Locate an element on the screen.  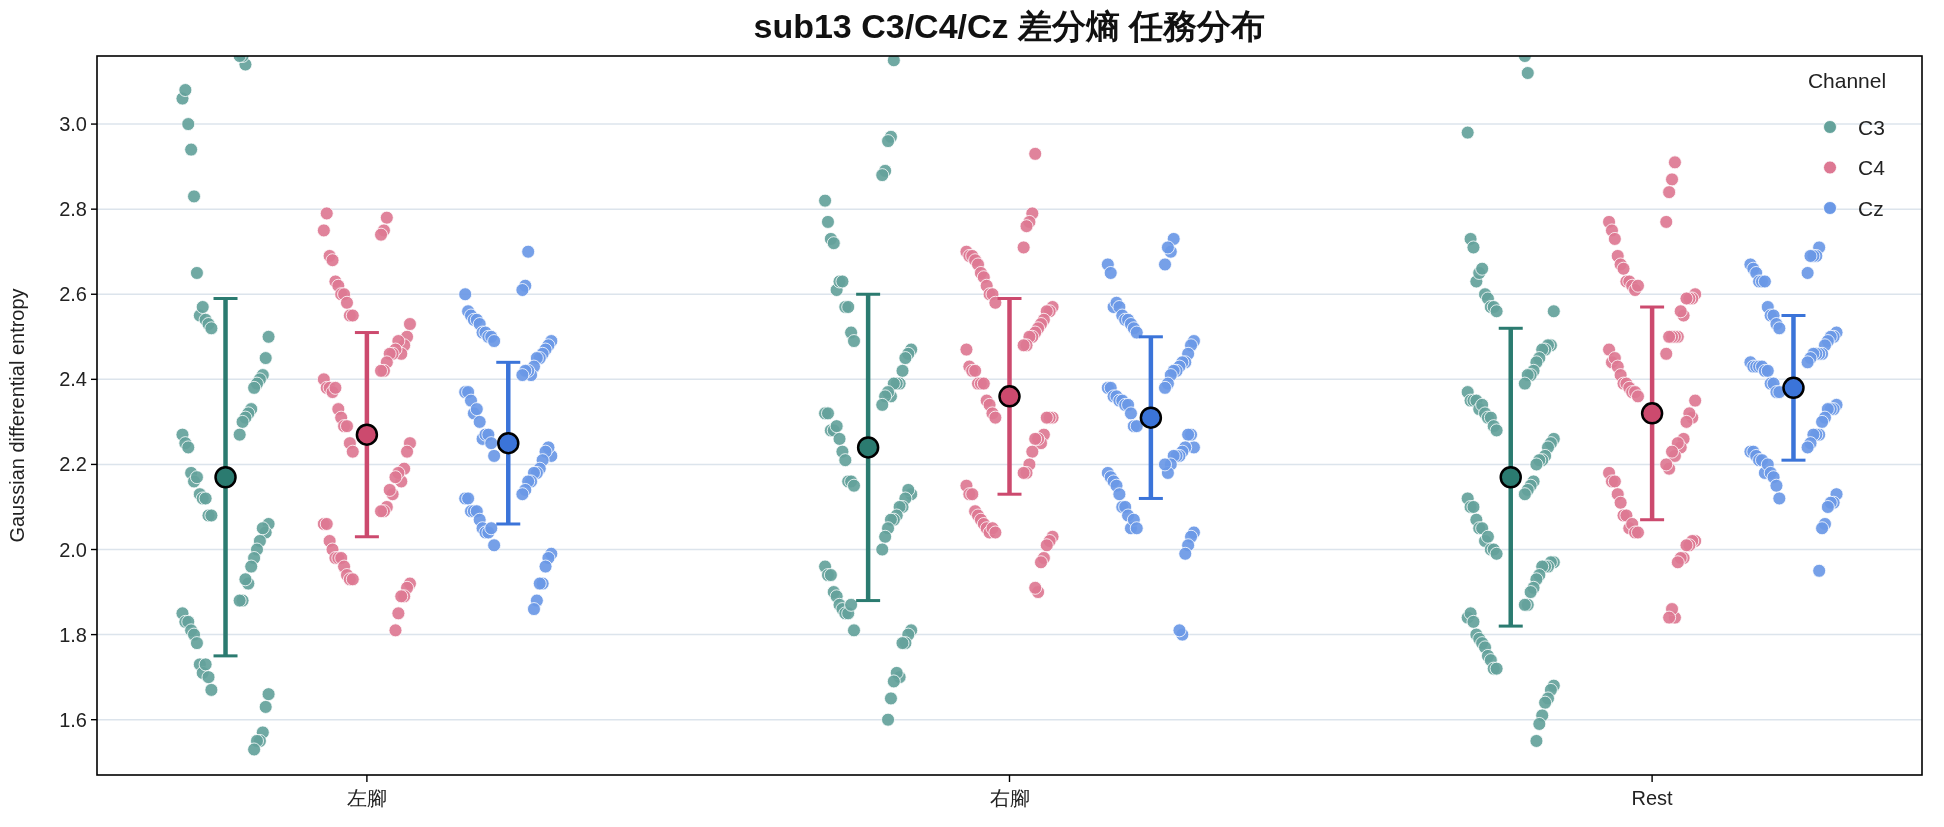
y-tick-label: 2.2 is located at coordinates (73, 464).